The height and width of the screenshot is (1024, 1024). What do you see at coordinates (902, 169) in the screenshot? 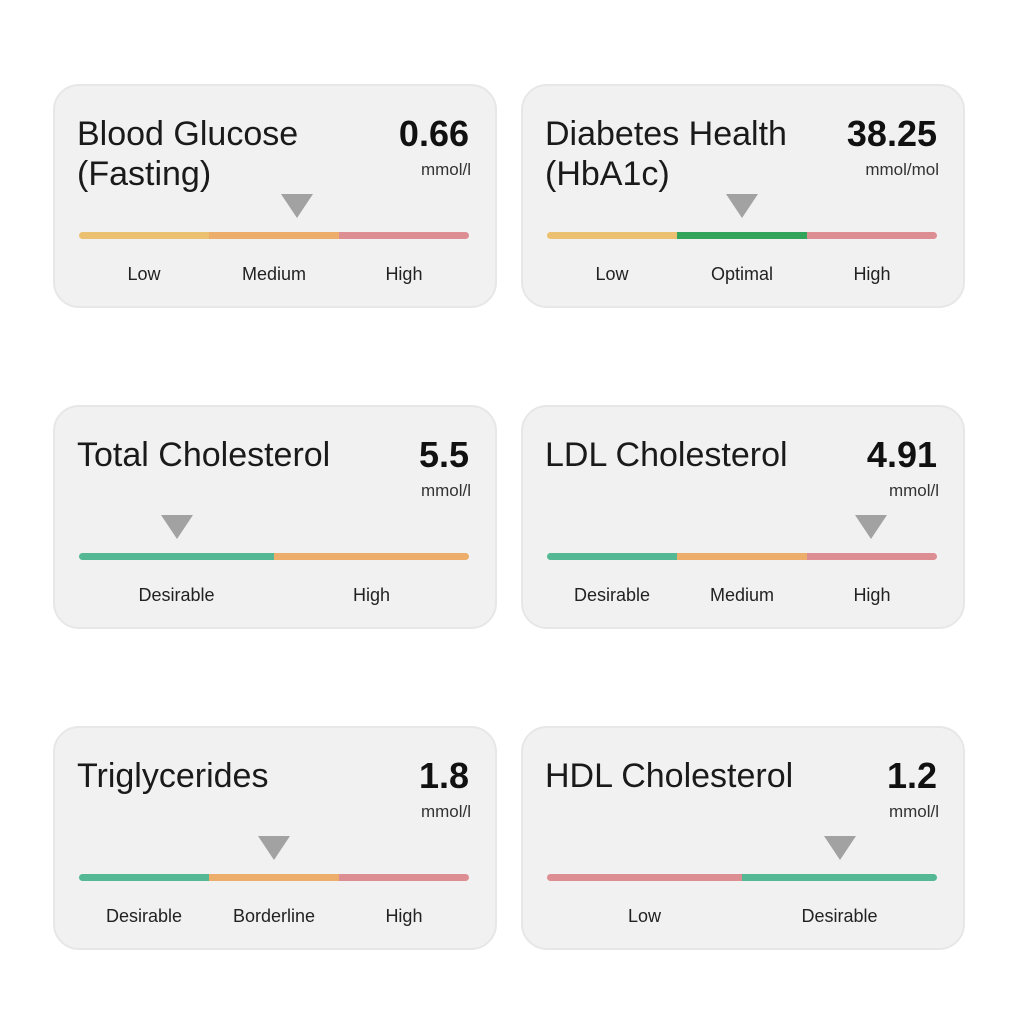
I see `card-unit: mmol/mol` at bounding box center [902, 169].